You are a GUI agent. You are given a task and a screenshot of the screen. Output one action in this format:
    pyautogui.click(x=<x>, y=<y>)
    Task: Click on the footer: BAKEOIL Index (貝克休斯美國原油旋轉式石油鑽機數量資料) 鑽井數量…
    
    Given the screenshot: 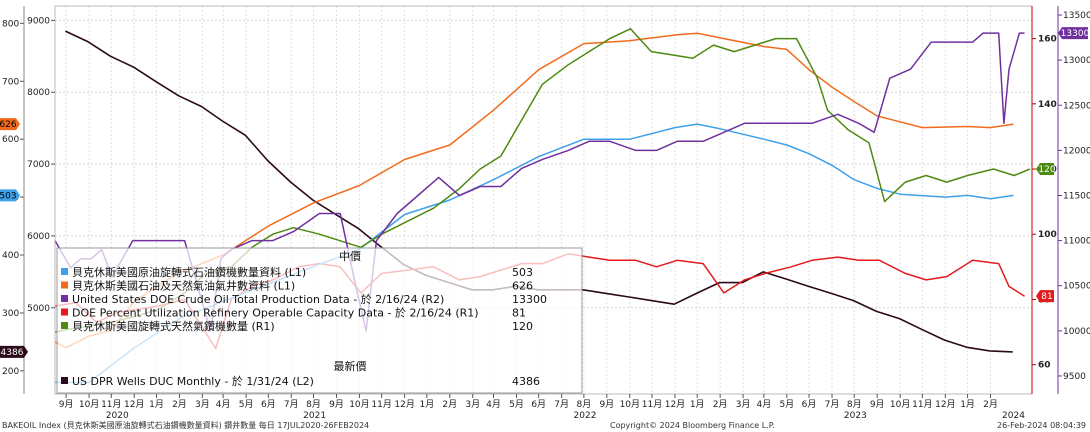 What is the action you would take?
    pyautogui.click(x=544, y=425)
    